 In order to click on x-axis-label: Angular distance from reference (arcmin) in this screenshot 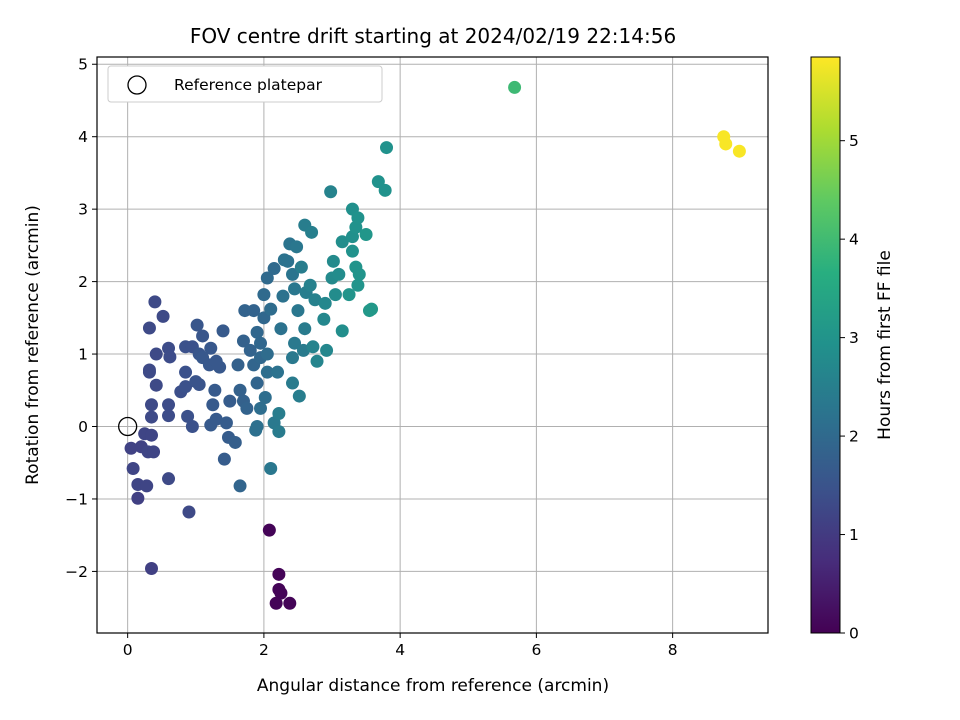, I will do `click(433, 686)`.